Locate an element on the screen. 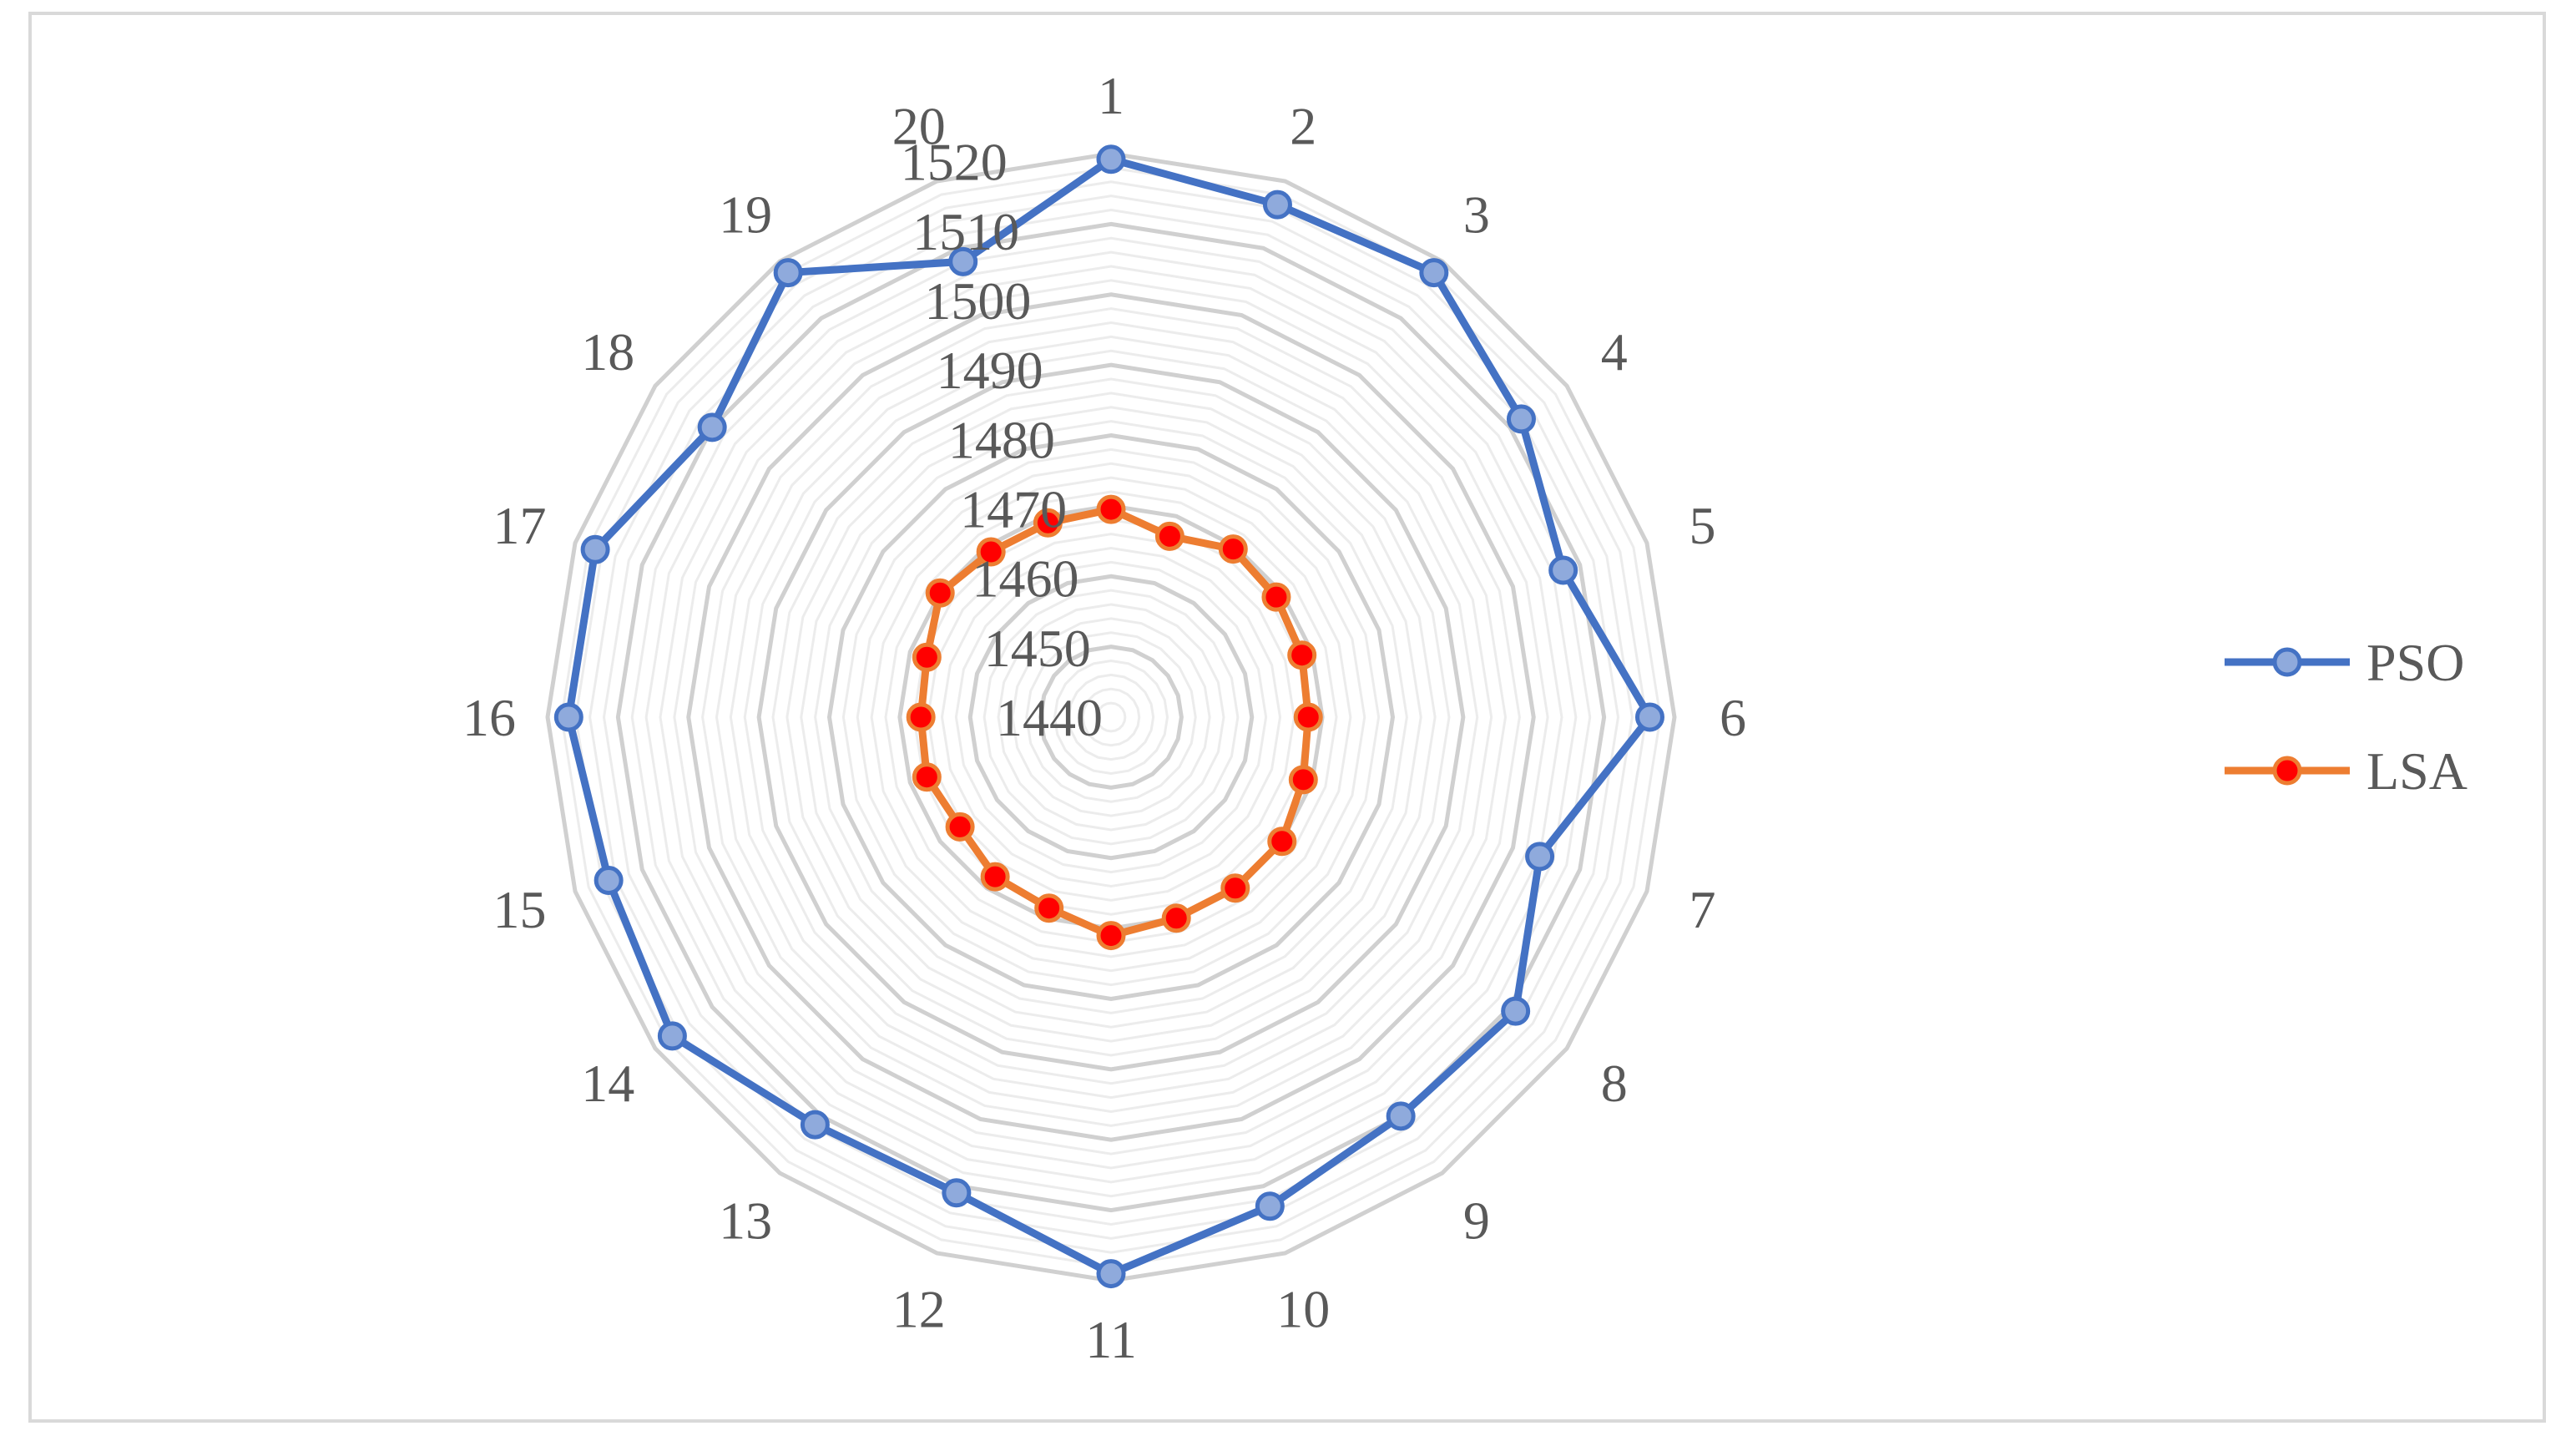  category-label-17: 17 is located at coordinates (519, 525).